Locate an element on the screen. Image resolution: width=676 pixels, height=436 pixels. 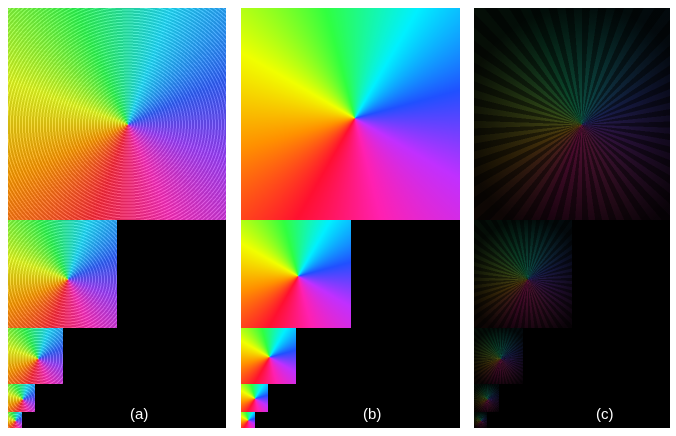
panel-label: (c) is located at coordinates (605, 414).